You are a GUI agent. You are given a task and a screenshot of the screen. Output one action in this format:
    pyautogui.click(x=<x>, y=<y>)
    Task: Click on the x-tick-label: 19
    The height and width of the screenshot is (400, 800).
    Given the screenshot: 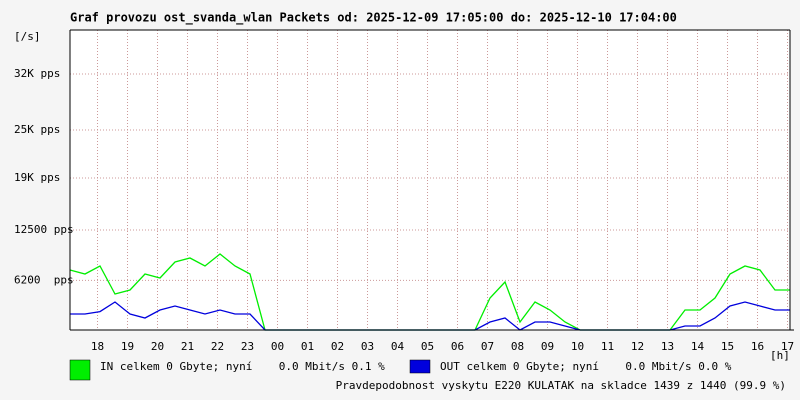 What is the action you would take?
    pyautogui.click(x=127, y=346)
    